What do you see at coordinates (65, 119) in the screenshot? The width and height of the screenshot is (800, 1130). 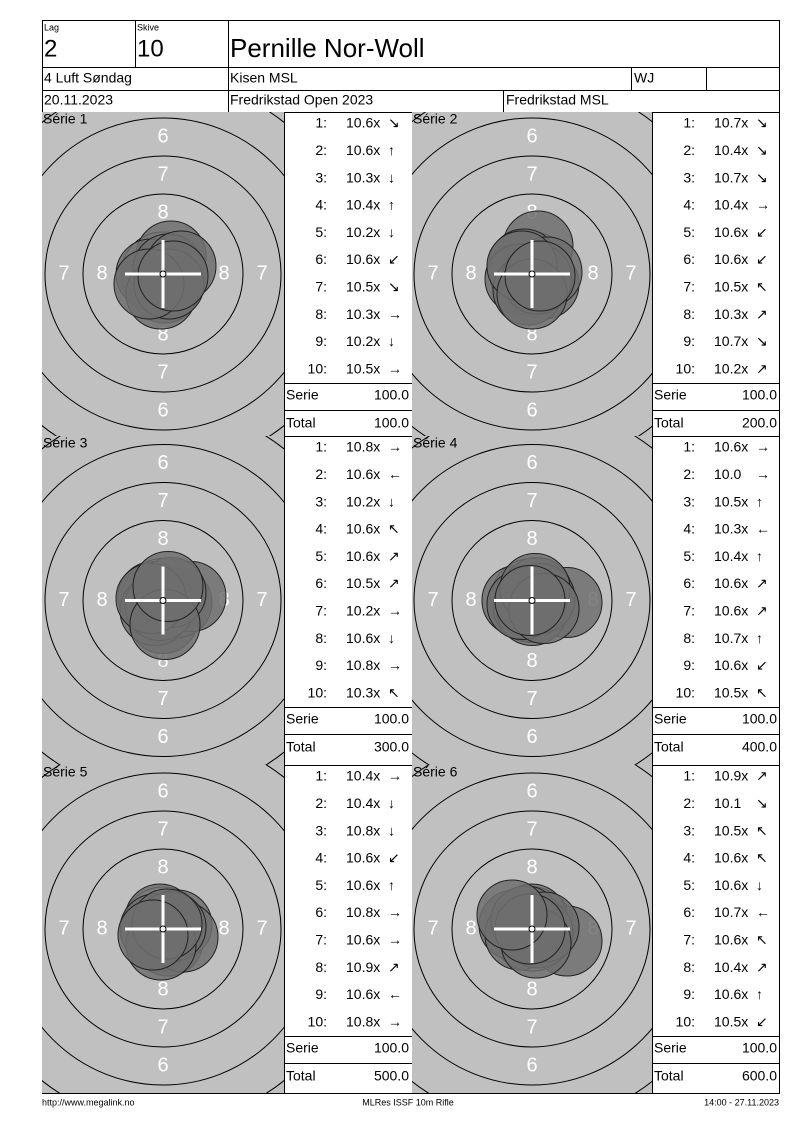 I see `series-label: Série 1` at bounding box center [65, 119].